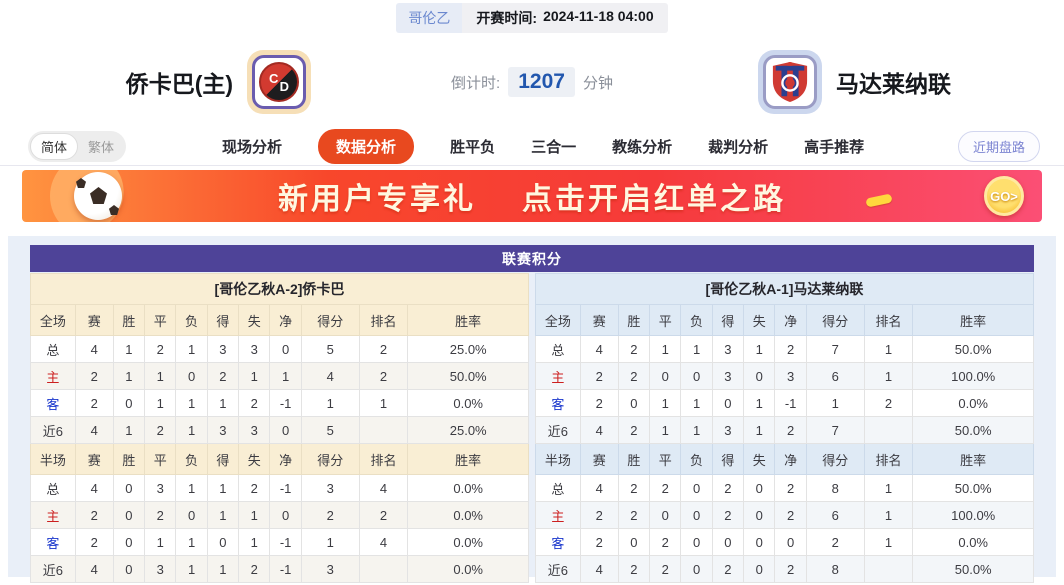 Image resolution: width=1064 pixels, height=585 pixels. What do you see at coordinates (476, 83) in the screenshot?
I see `countdown-label: 倒计时:` at bounding box center [476, 83].